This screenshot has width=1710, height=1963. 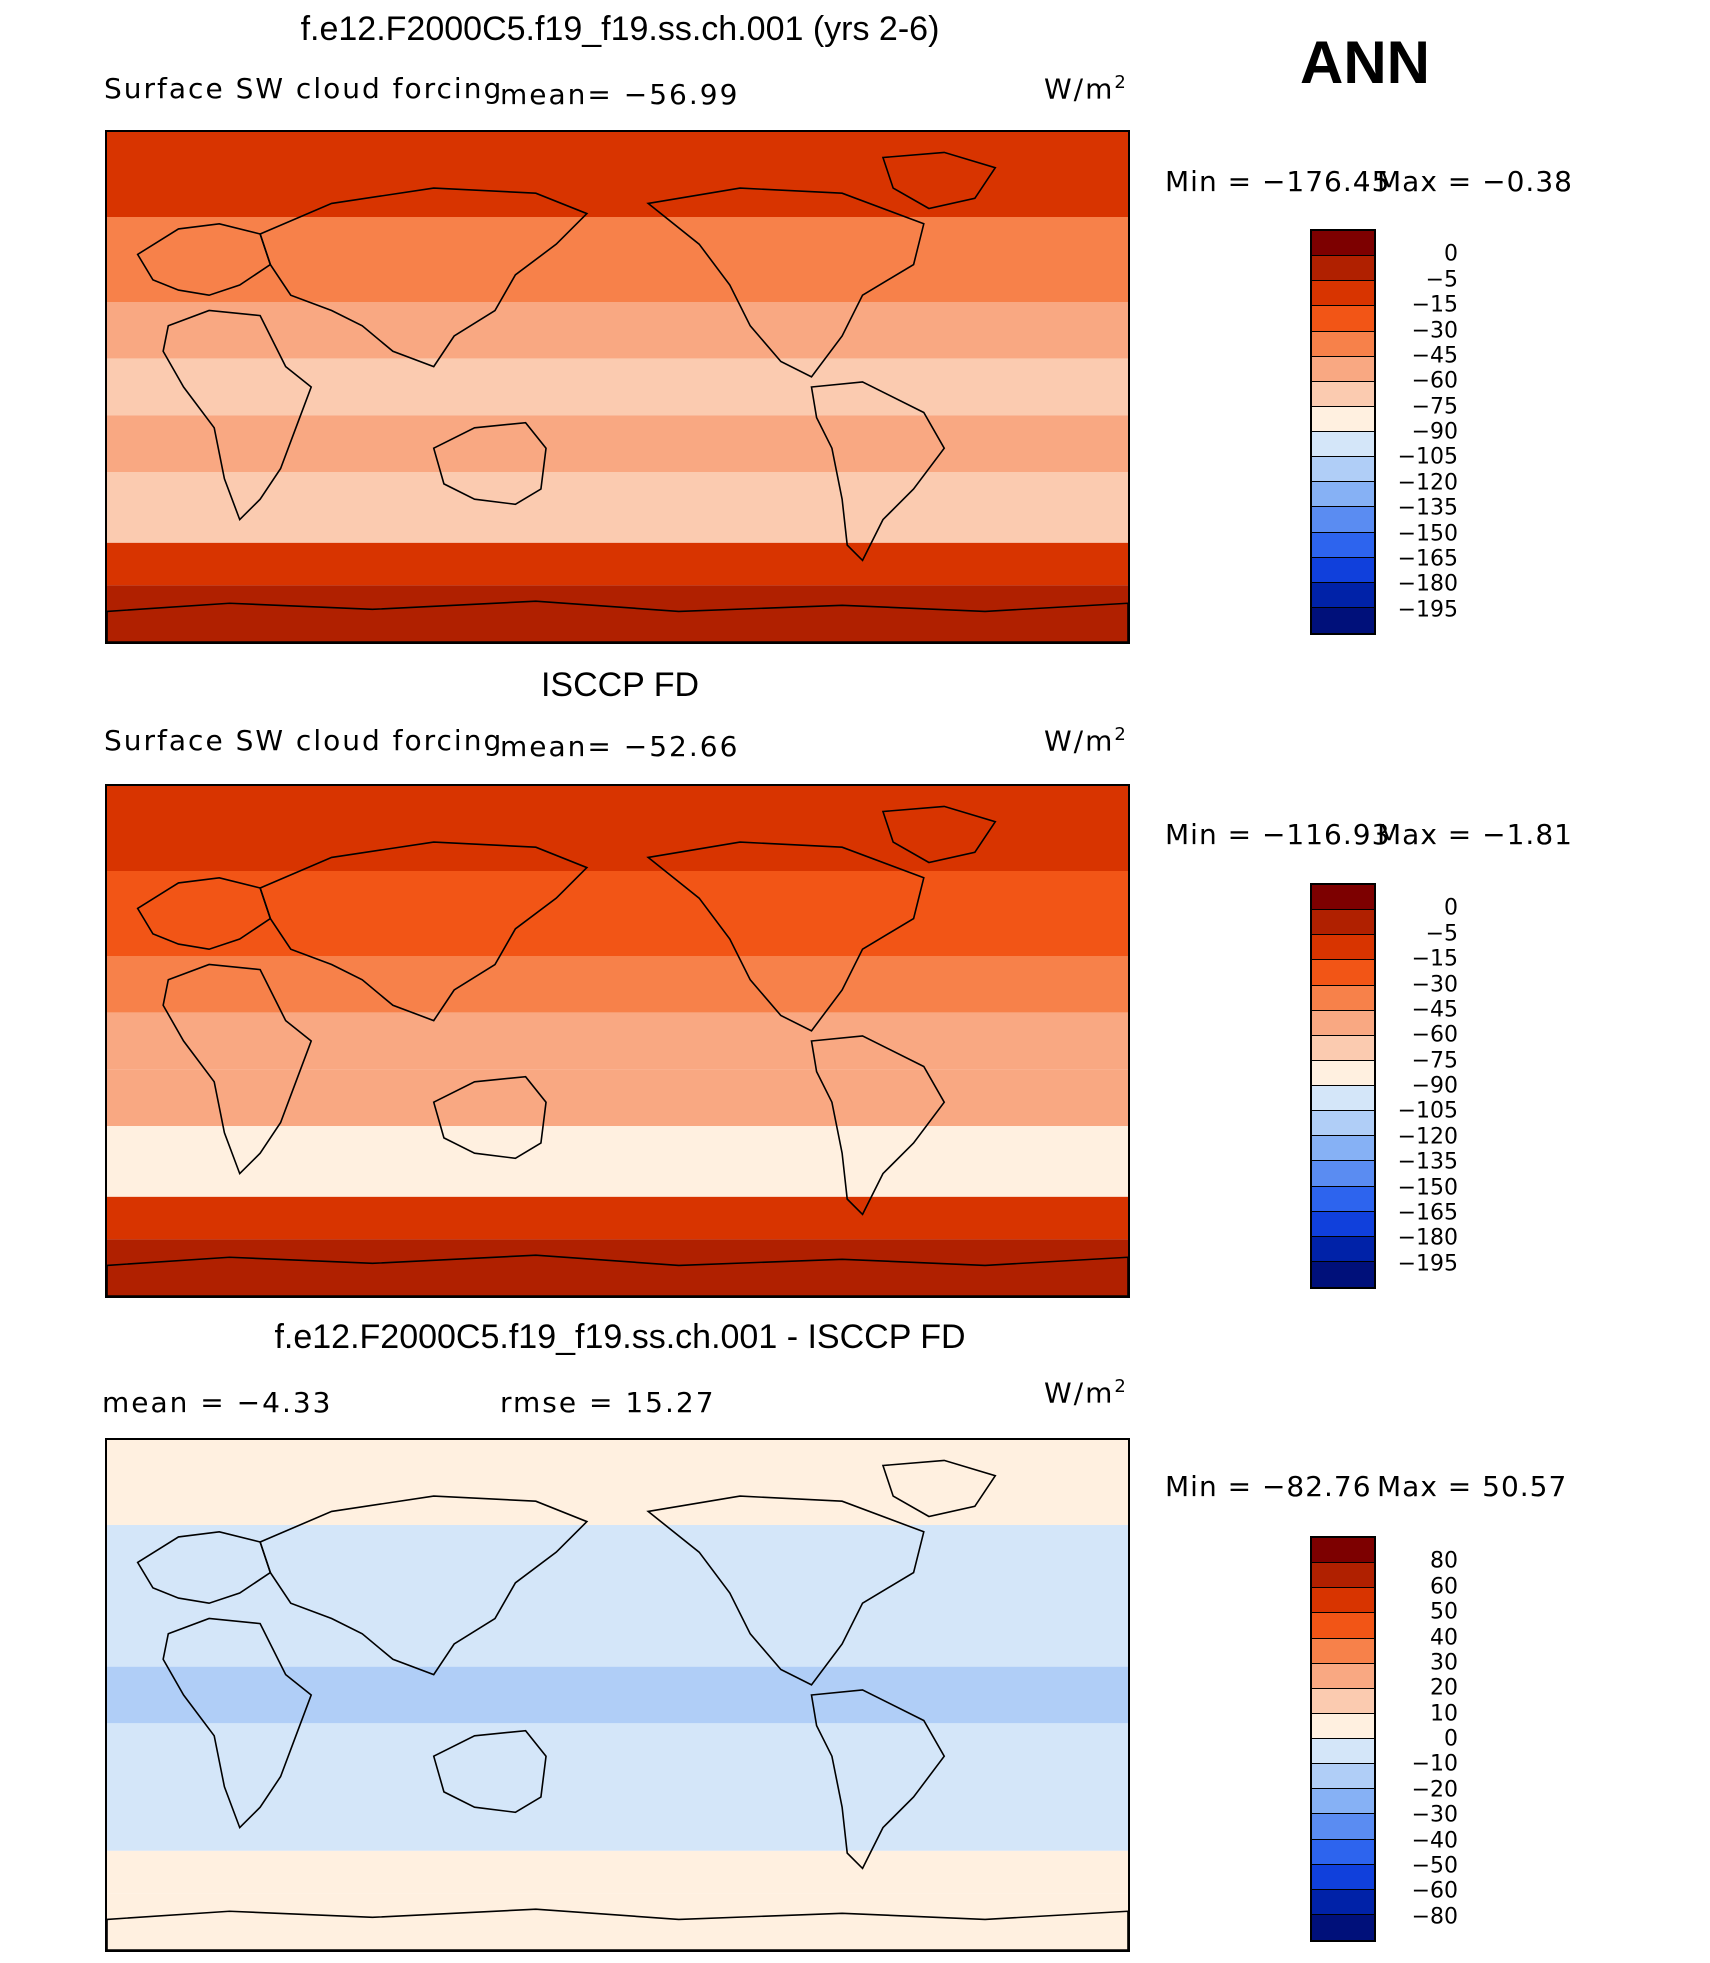 I want to click on panel2-title: ISCCP FD, so click(x=620, y=685).